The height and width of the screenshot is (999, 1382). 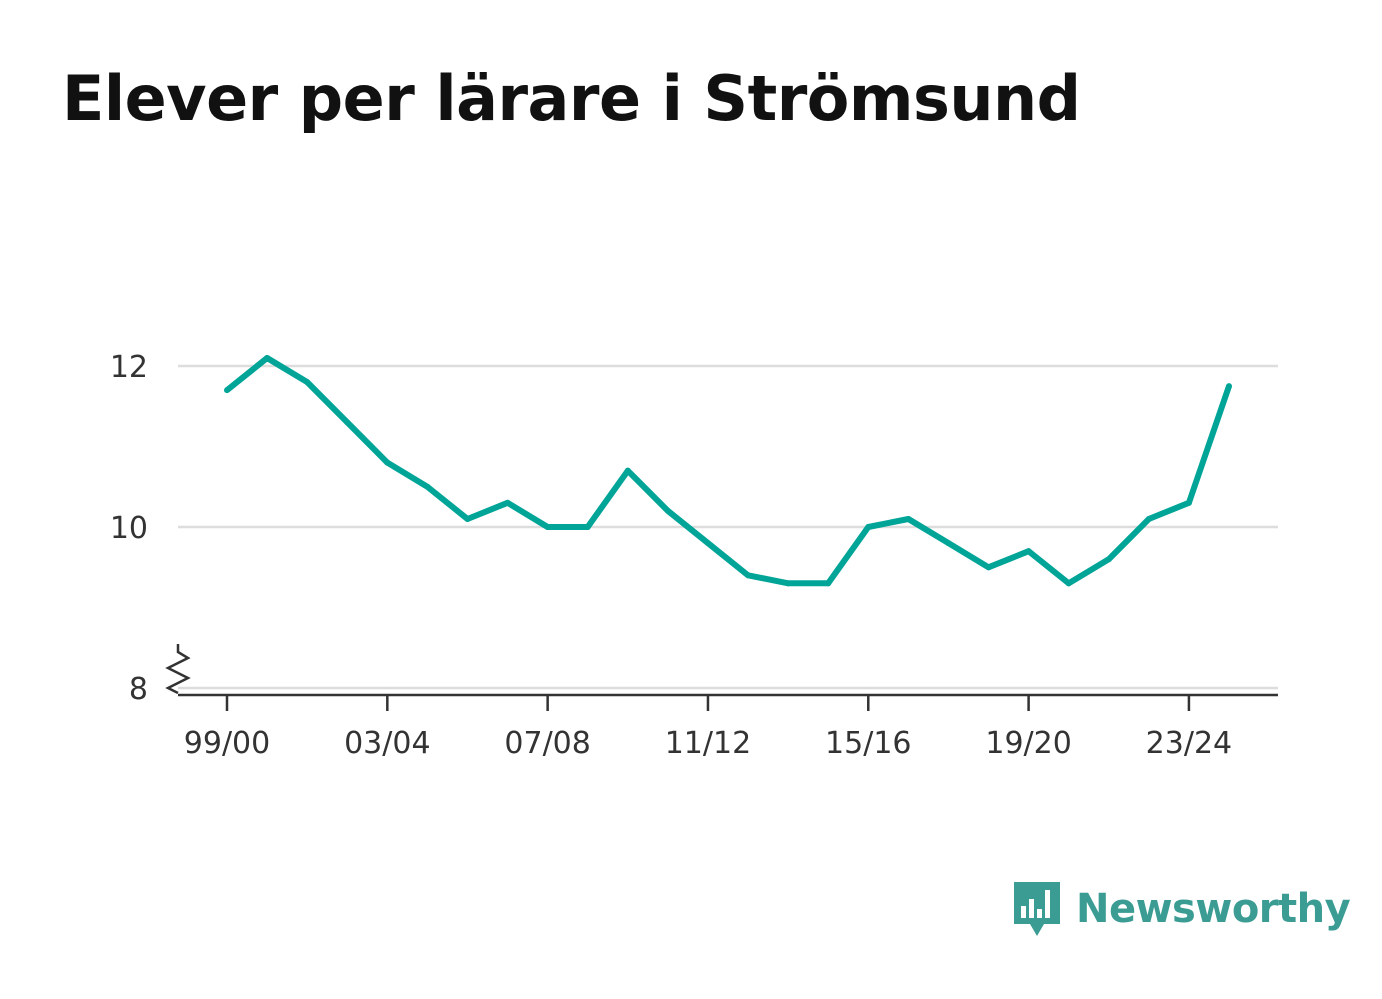 What do you see at coordinates (307, 382) in the screenshot?
I see `data-point-01/02` at bounding box center [307, 382].